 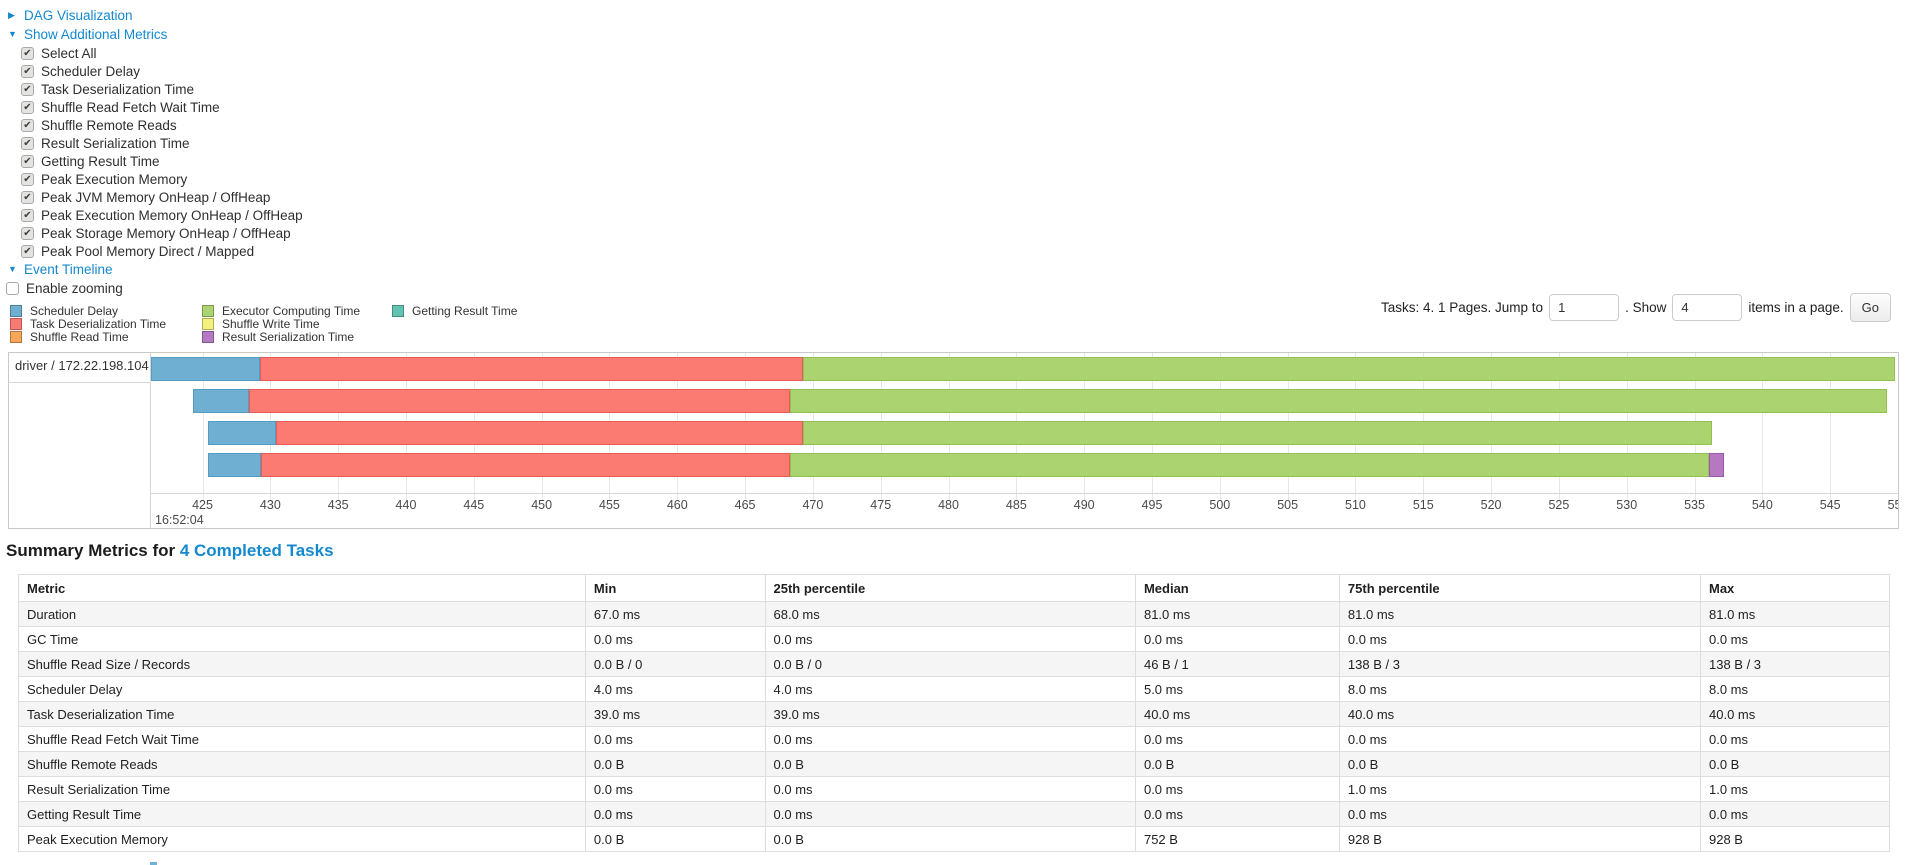 I want to click on metric-name-cell: Shuffle Read Fetch Wait Time, so click(x=302, y=739).